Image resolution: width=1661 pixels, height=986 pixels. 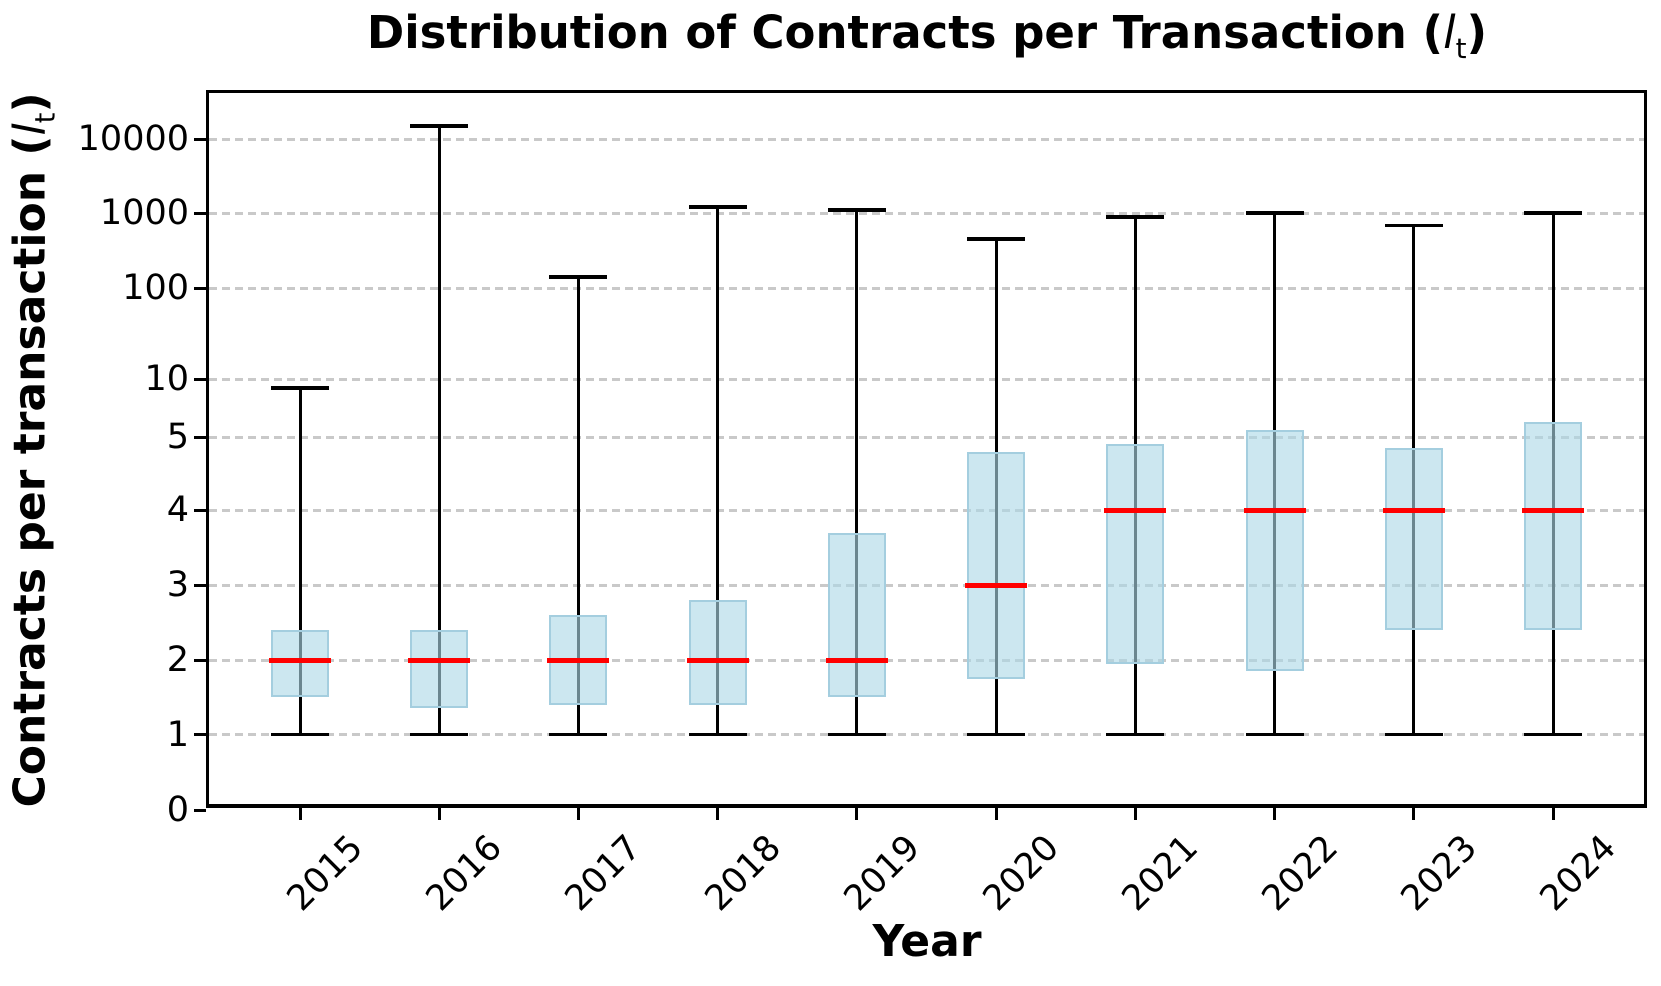 What do you see at coordinates (300, 660) in the screenshot?
I see `median-2015` at bounding box center [300, 660].